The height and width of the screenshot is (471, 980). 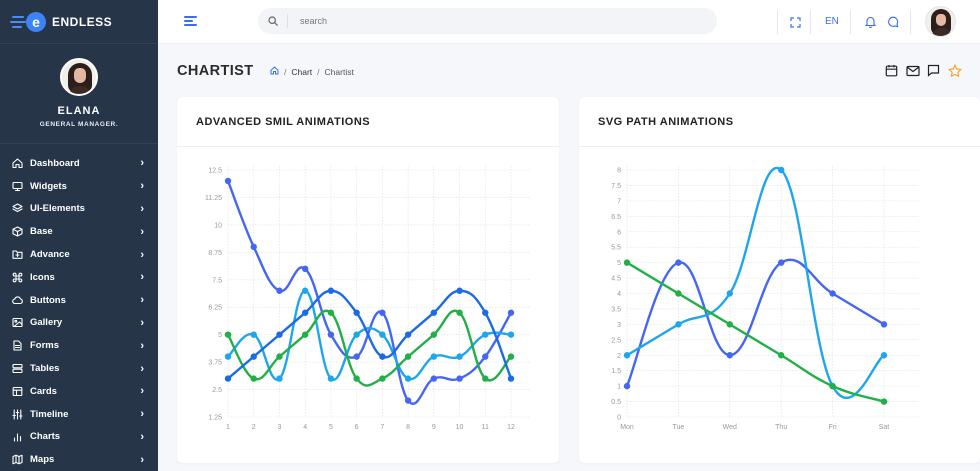 What do you see at coordinates (912, 70) in the screenshot?
I see `mail-icon` at bounding box center [912, 70].